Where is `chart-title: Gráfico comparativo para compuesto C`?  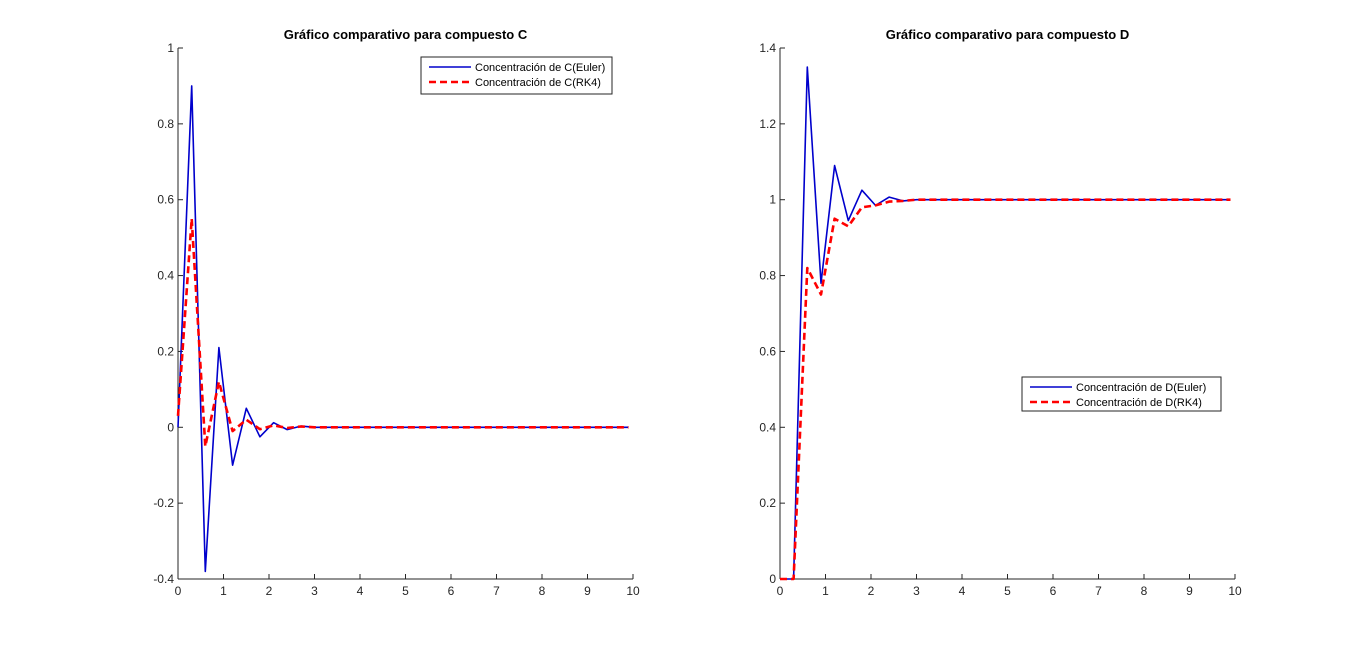 chart-title: Gráfico comparativo para compuesto C is located at coordinates (406, 34).